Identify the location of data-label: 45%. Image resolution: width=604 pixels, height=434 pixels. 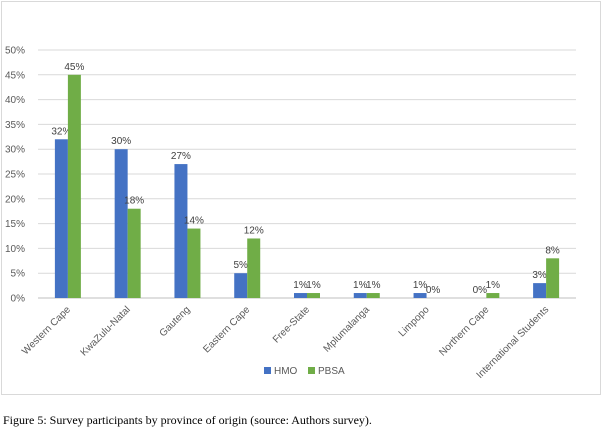
(74, 67).